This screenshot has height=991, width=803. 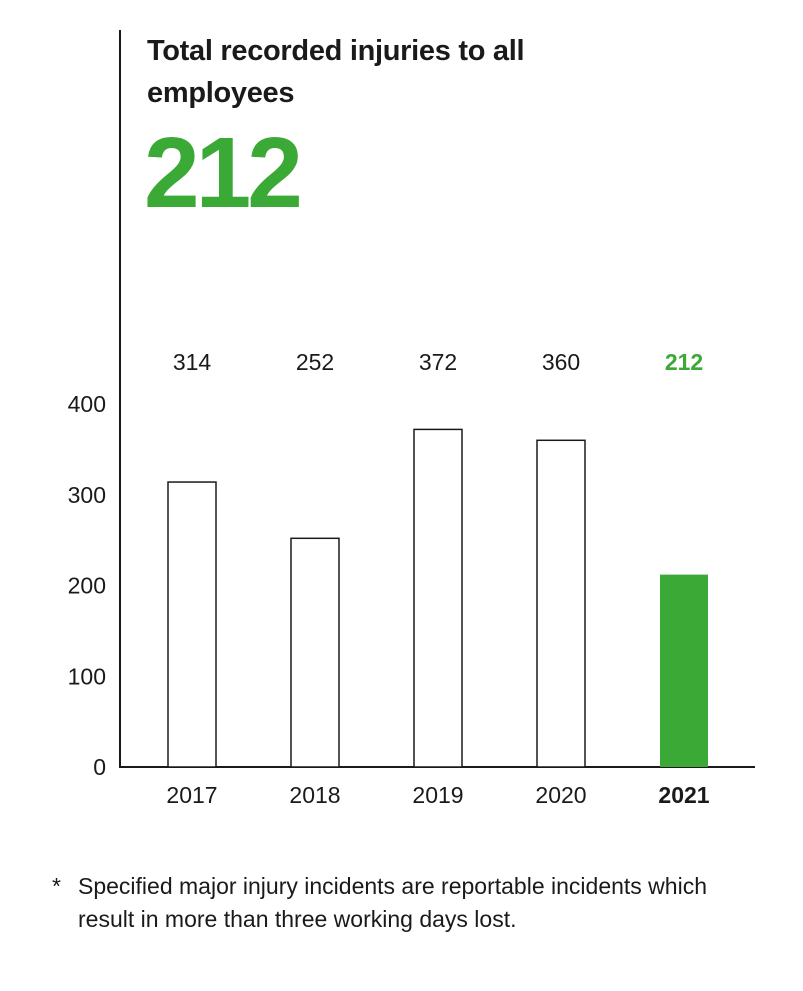 I want to click on x-tick-label: 2020, so click(x=560, y=795).